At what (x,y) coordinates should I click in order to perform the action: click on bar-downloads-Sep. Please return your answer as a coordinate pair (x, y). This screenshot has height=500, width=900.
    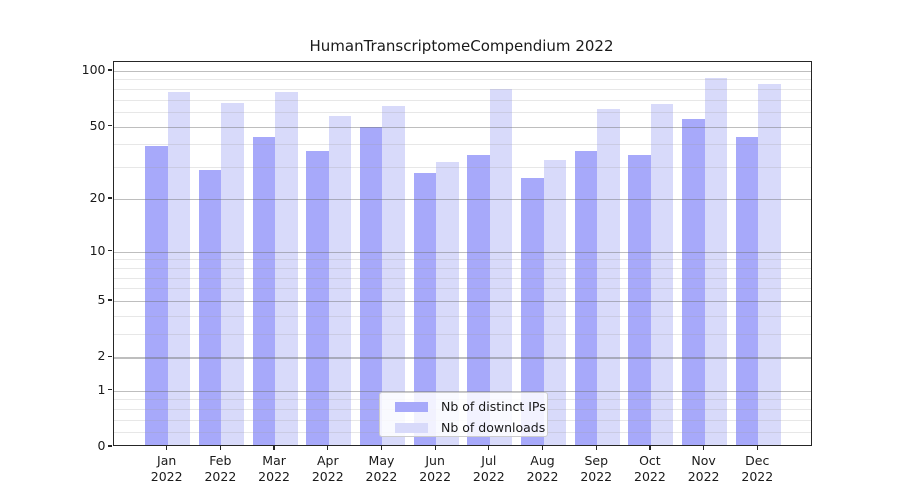
    Looking at the image, I should click on (608, 277).